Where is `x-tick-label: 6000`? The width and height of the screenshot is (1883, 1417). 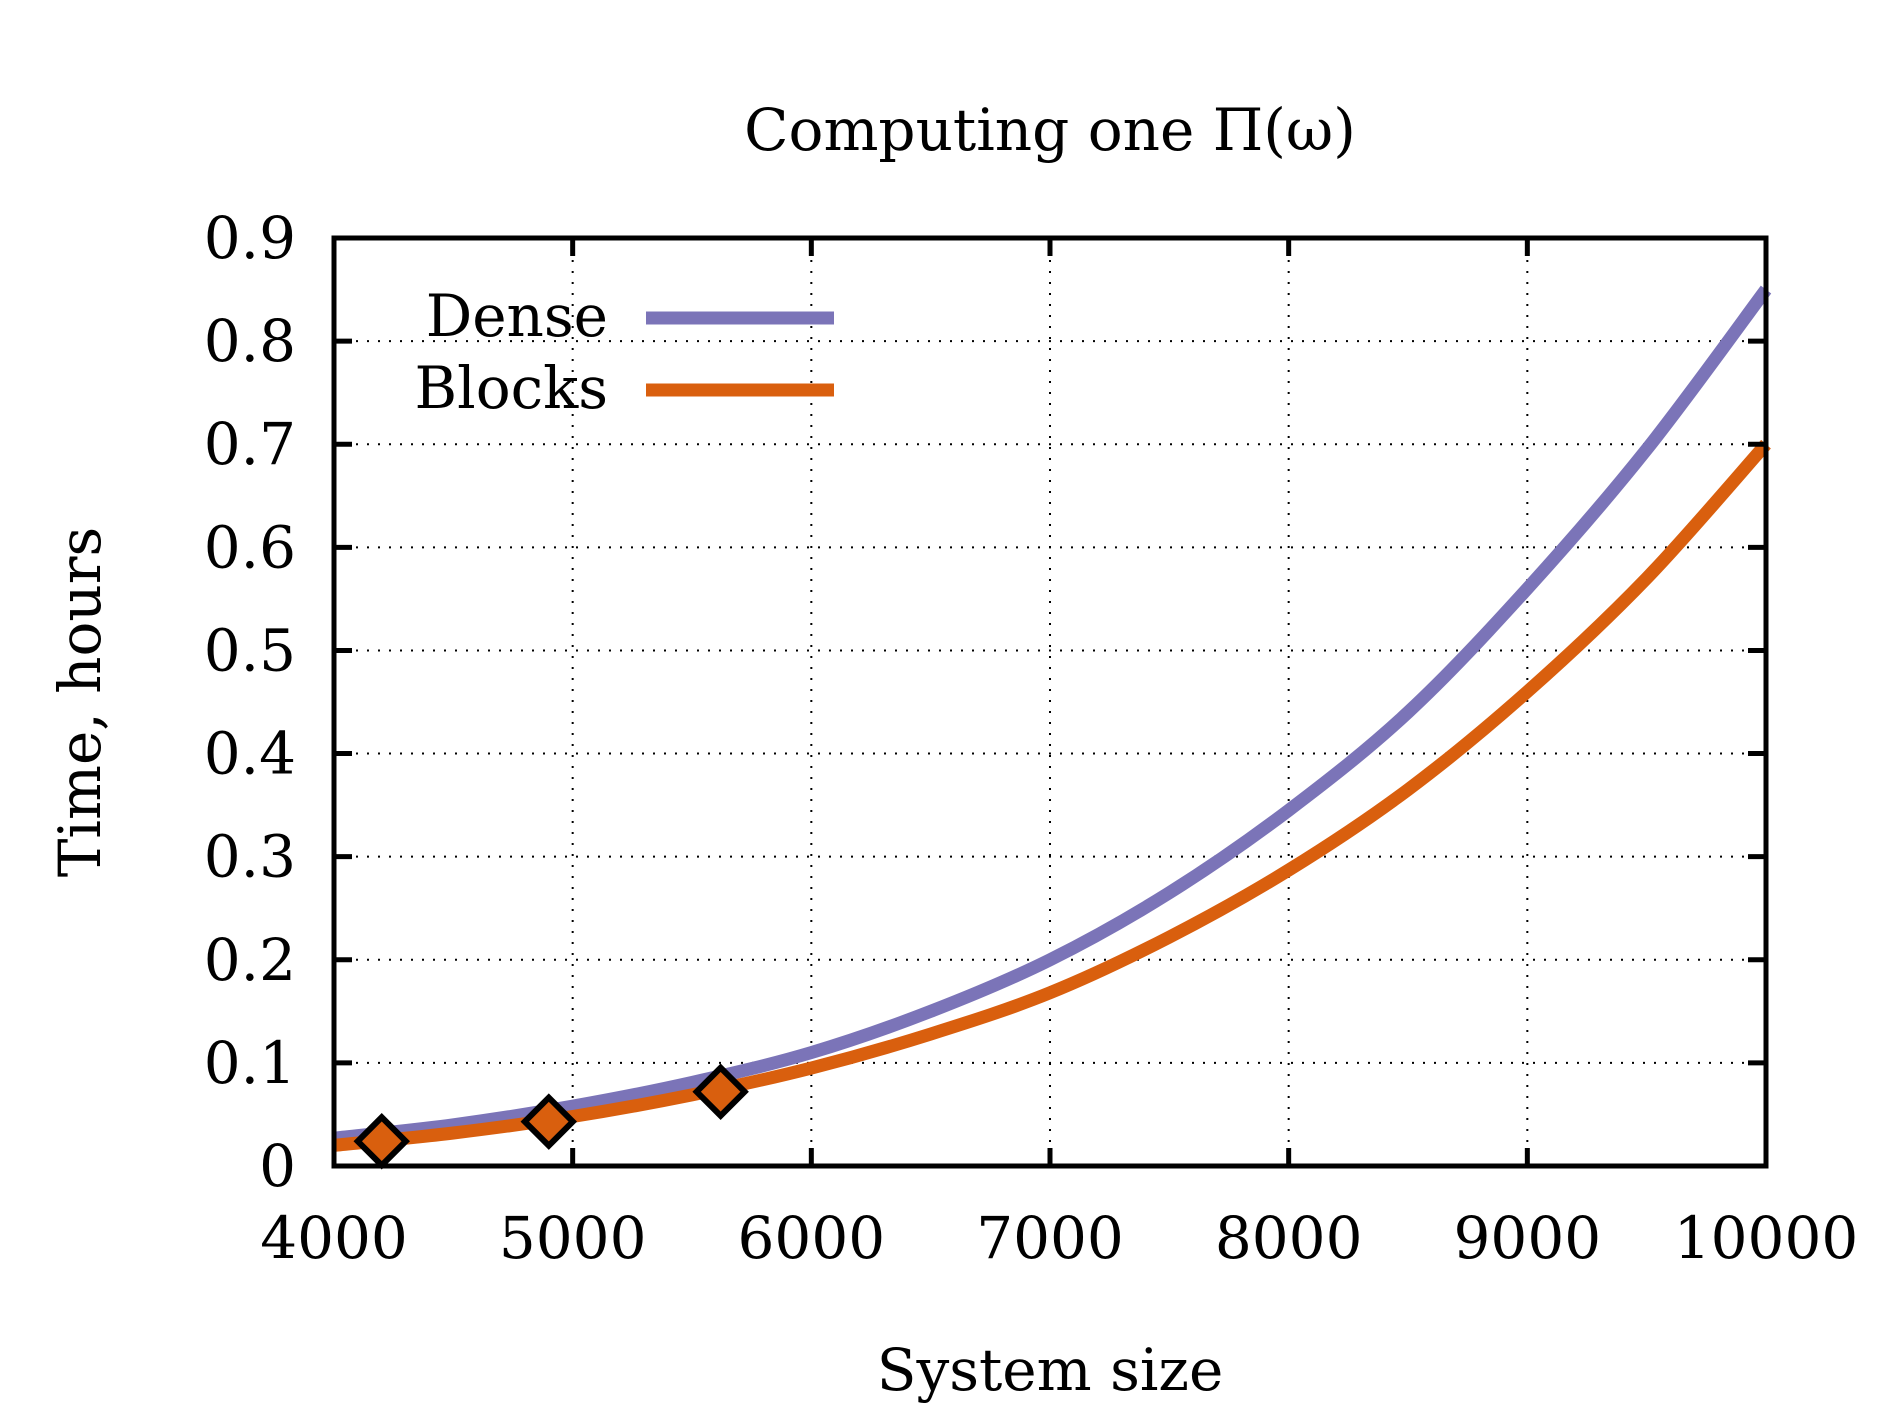
x-tick-label: 6000 is located at coordinates (812, 1238).